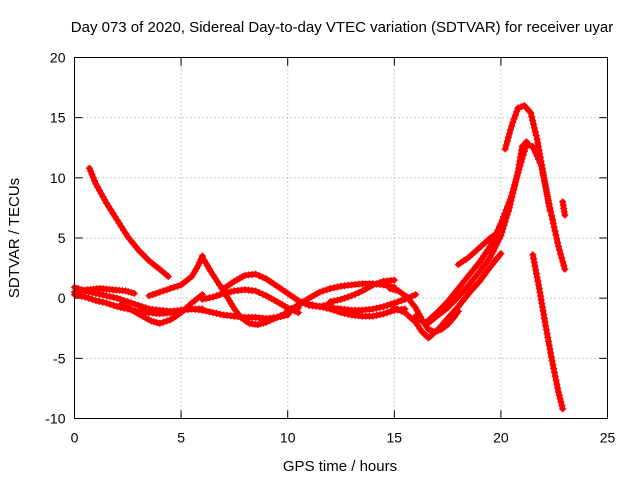 The width and height of the screenshot is (640, 485). Describe the element at coordinates (395, 438) in the screenshot. I see `x-tick-label: 15` at that location.